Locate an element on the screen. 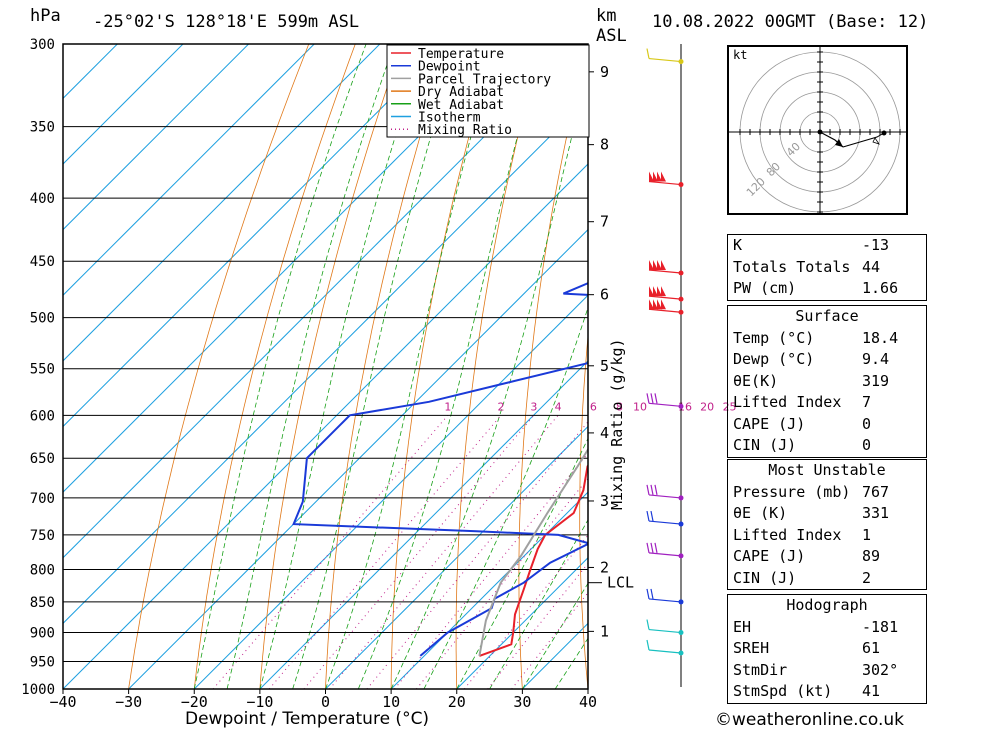 The image size is (1000, 733). index-row-totals: Totals Totals 44 is located at coordinates (807, 266).